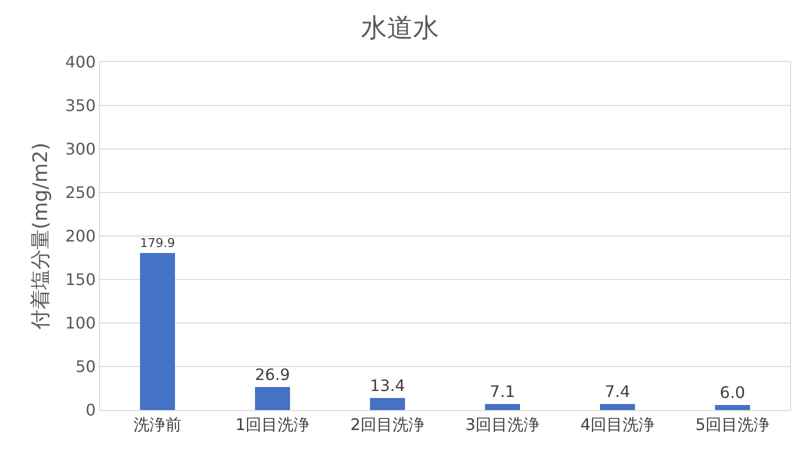 Image resolution: width=800 pixels, height=463 pixels. I want to click on x-tick-label: 3回目洗浄, so click(502, 424).